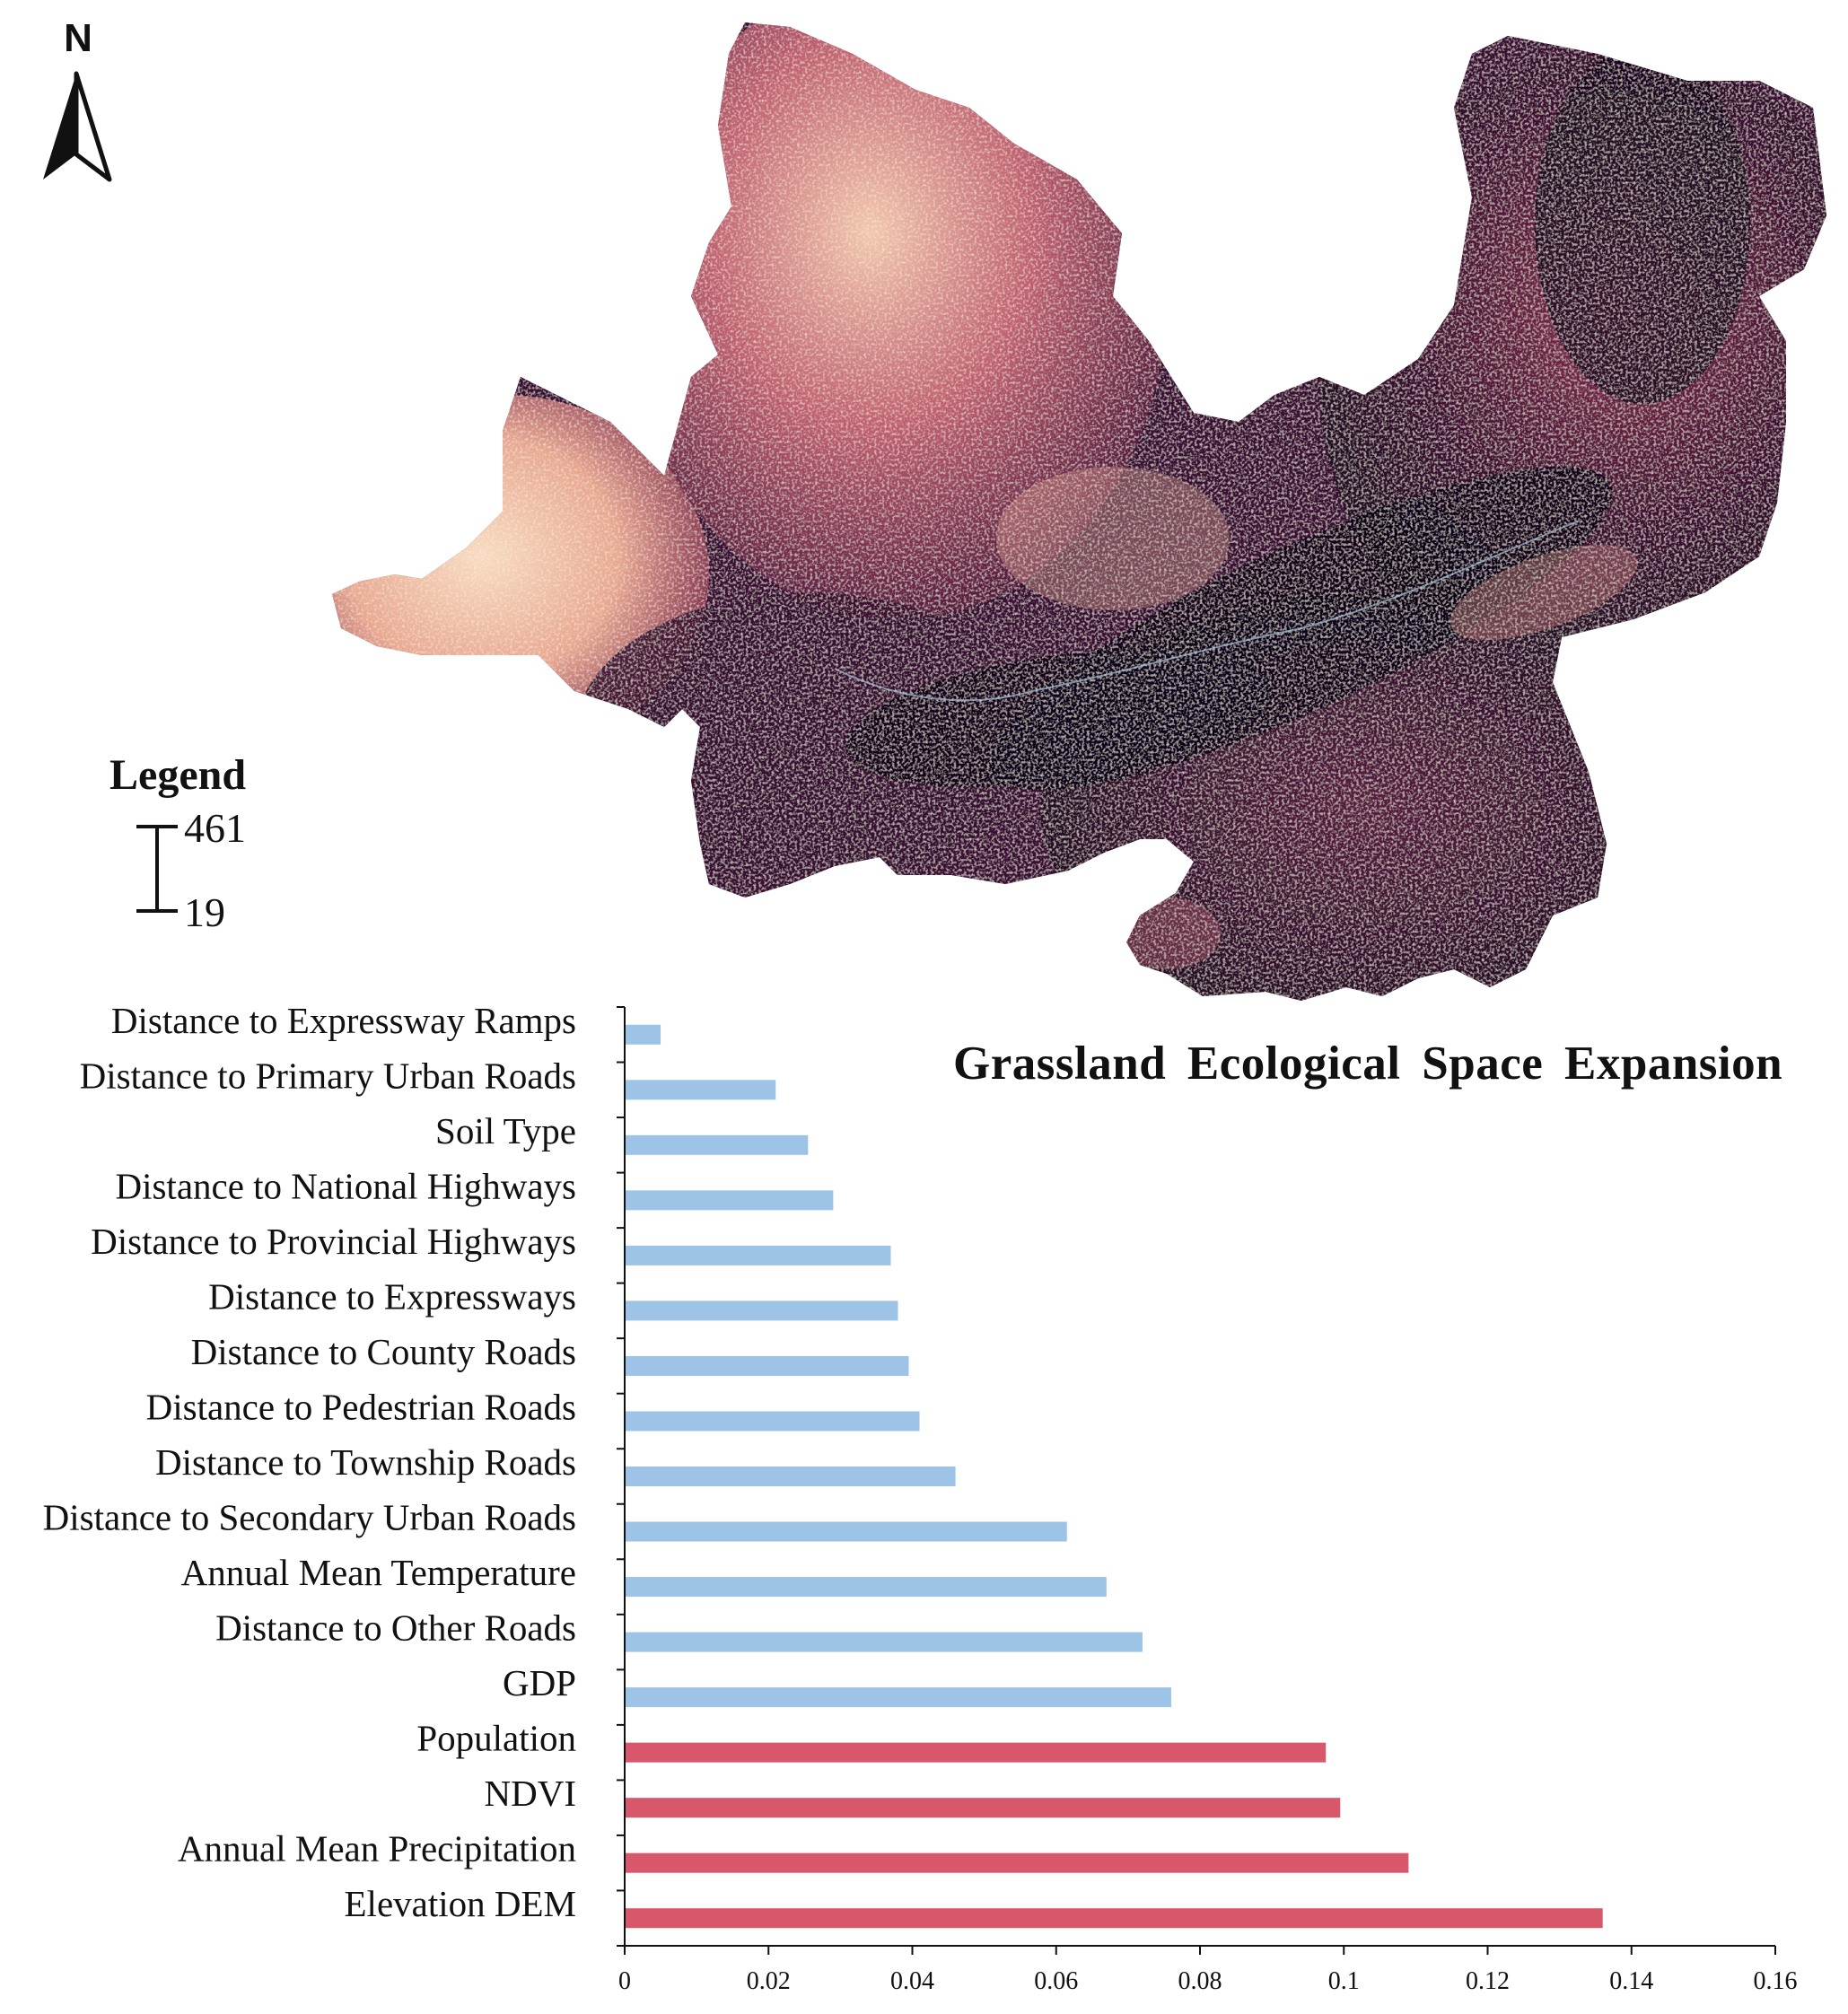  Describe the element at coordinates (791, 1476) in the screenshot. I see `bar-distance-to-township-roads` at that location.